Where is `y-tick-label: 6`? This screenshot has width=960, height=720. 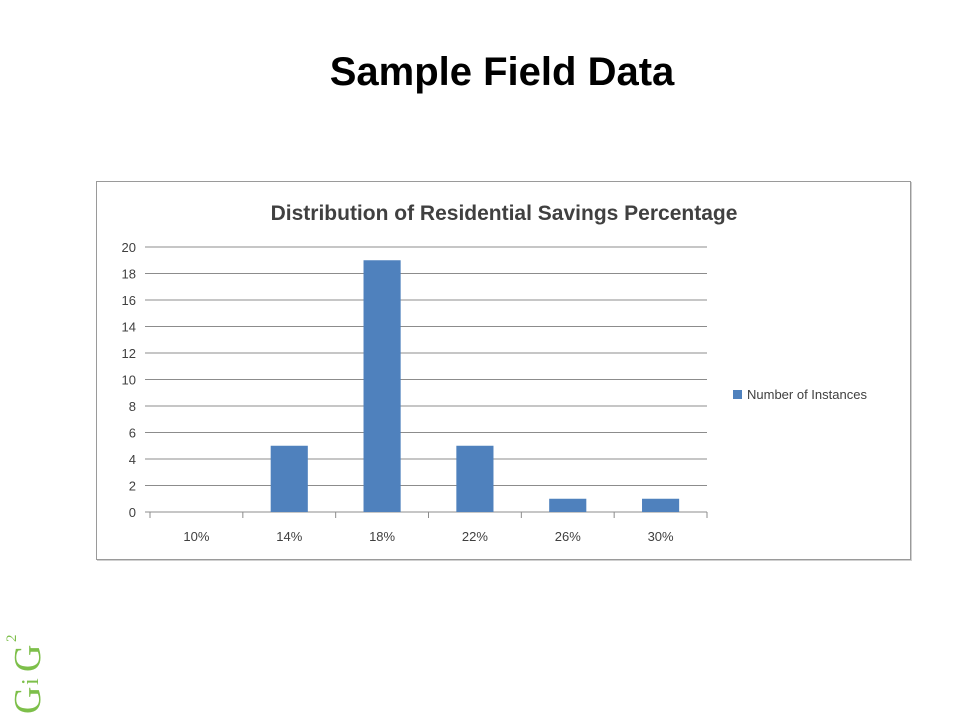 y-tick-label: 6 is located at coordinates (132, 433).